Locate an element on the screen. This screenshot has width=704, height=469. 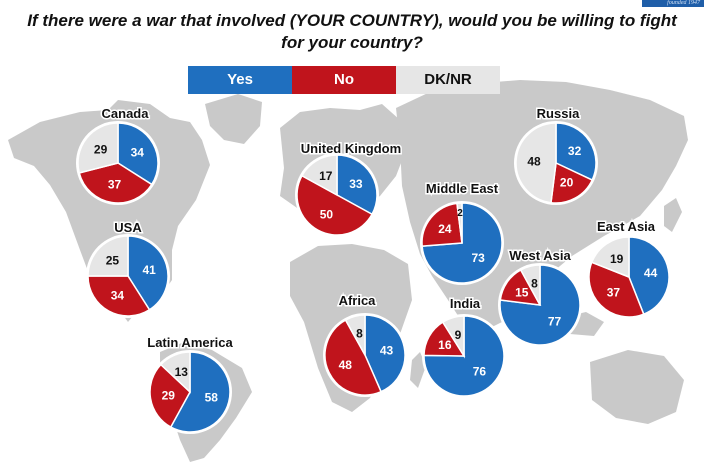
greenland-landmass is located at coordinates (233, 119).